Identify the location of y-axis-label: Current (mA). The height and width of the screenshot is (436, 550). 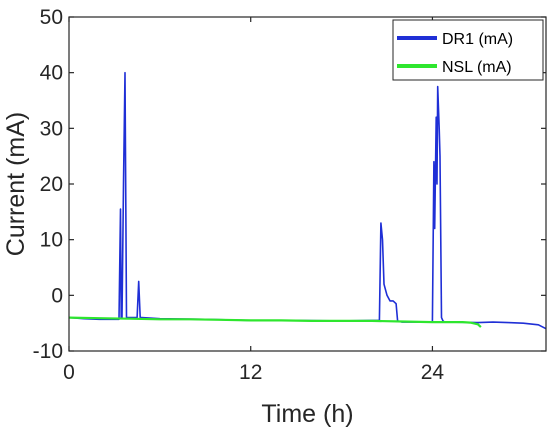
(16, 184).